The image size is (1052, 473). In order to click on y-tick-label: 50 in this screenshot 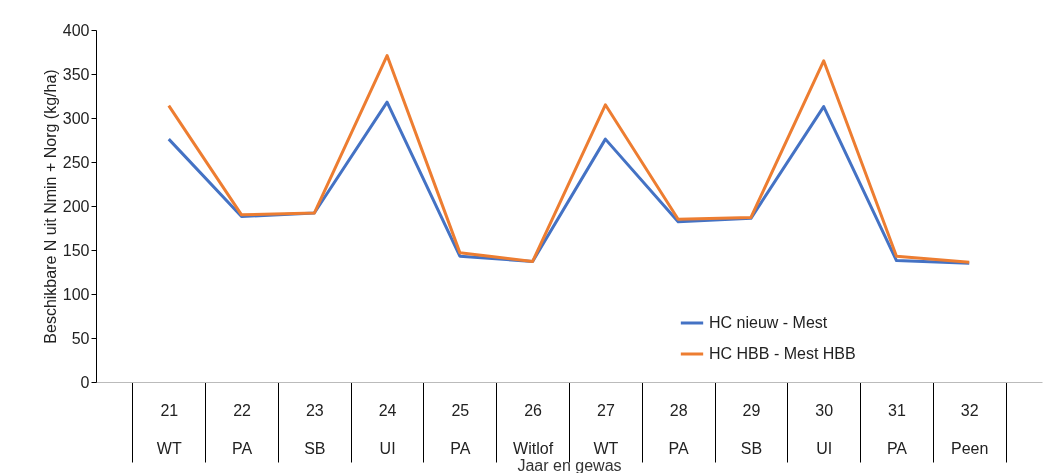, I will do `click(80, 338)`.